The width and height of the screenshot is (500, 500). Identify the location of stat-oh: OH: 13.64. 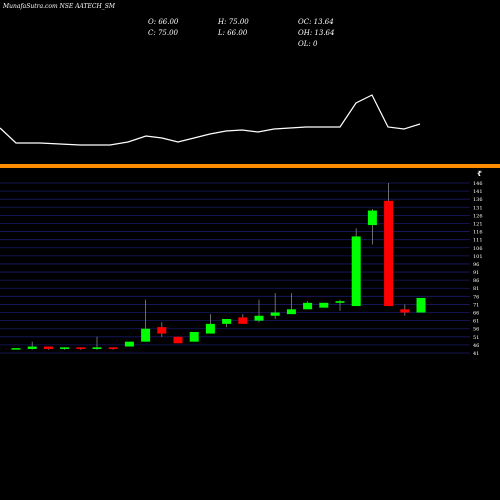
(316, 33).